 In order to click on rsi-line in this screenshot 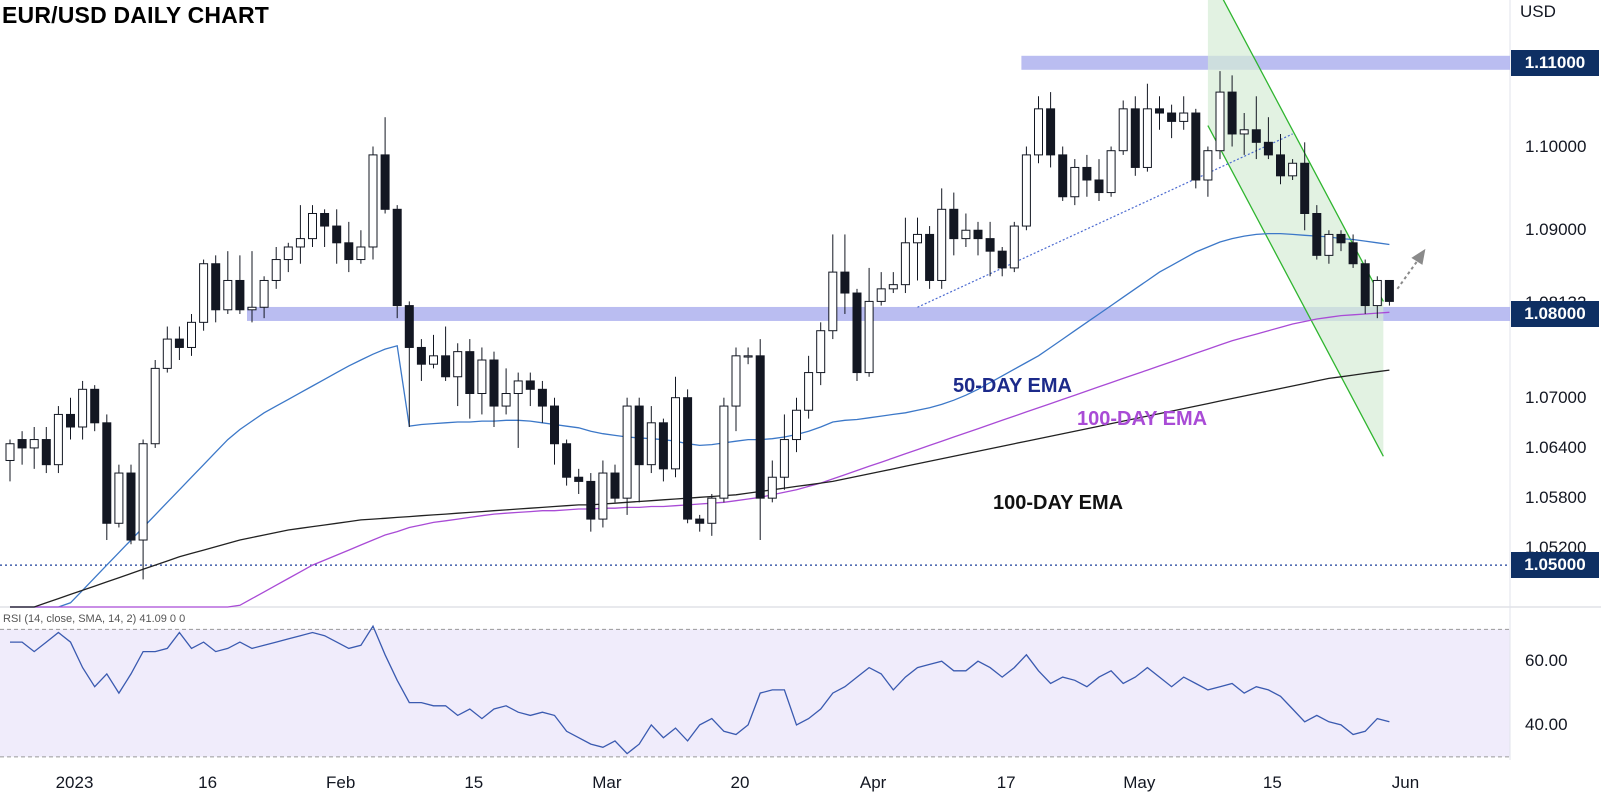, I will do `click(700, 689)`.